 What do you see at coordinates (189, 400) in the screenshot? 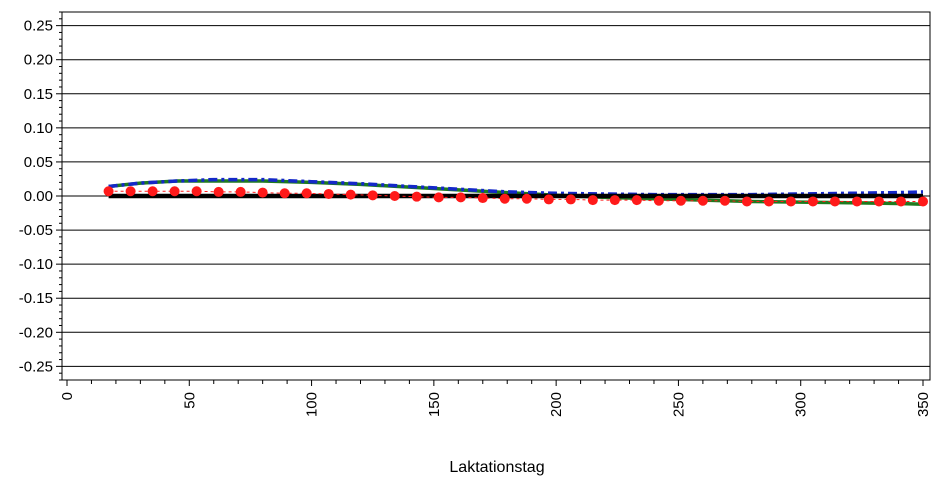
I see `x-tick-label: 50` at bounding box center [189, 400].